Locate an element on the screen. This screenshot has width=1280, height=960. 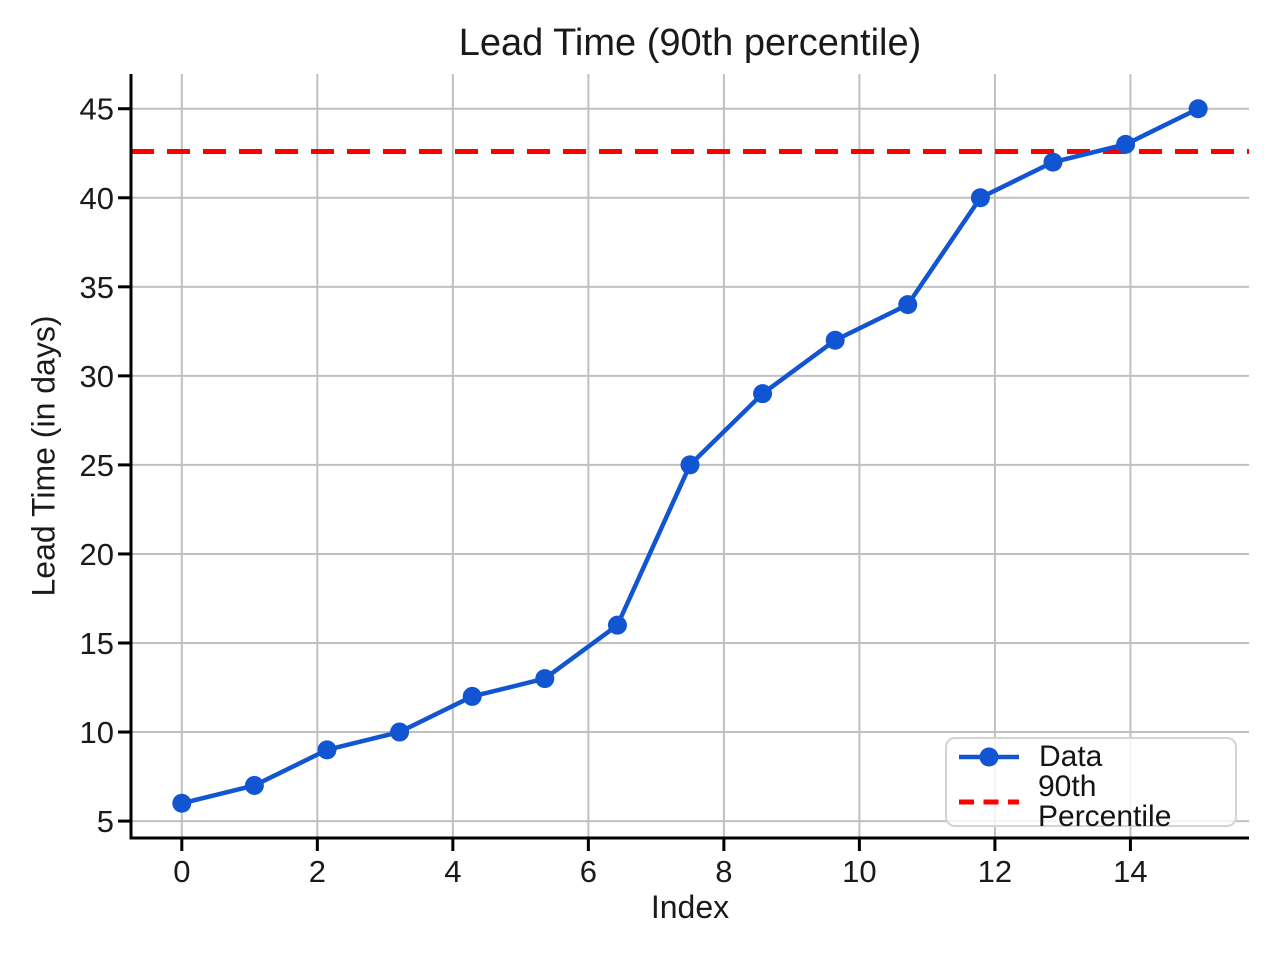
x-tick-label: 4 is located at coordinates (452, 871).